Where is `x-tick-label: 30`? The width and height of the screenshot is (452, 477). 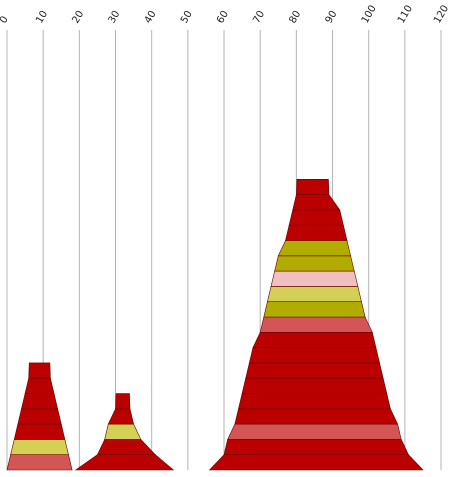 x-tick-label: 30 is located at coordinates (115, 17).